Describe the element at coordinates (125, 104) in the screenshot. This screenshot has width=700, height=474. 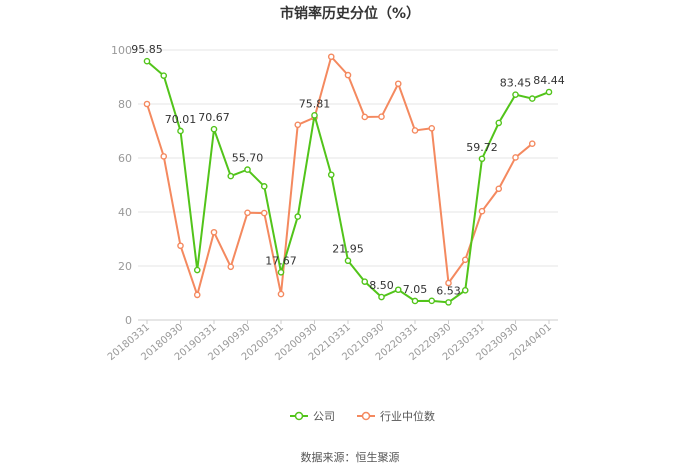
I see `y-tick-label: 80` at that location.